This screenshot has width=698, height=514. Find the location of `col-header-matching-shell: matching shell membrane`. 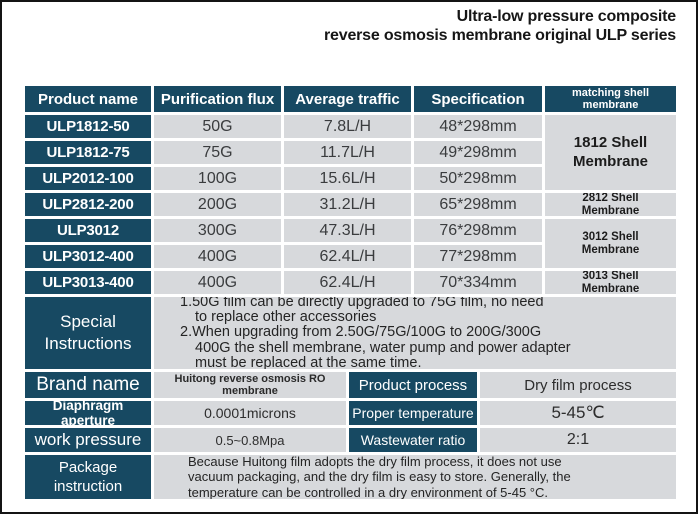

col-header-matching-shell: matching shell membrane is located at coordinates (610, 99).